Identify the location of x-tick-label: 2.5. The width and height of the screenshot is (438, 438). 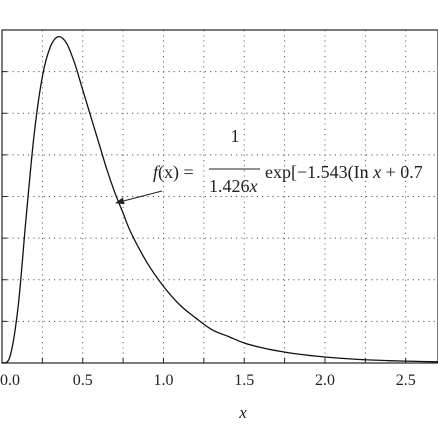
(406, 380).